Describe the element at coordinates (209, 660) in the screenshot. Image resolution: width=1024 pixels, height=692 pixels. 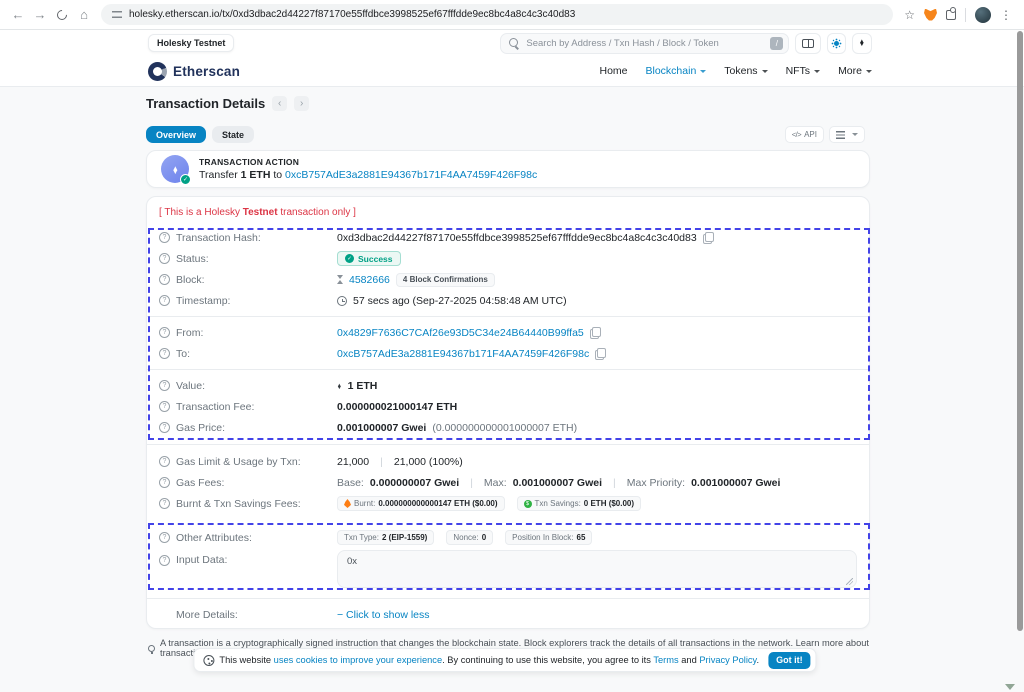
I see `cookie-icon` at that location.